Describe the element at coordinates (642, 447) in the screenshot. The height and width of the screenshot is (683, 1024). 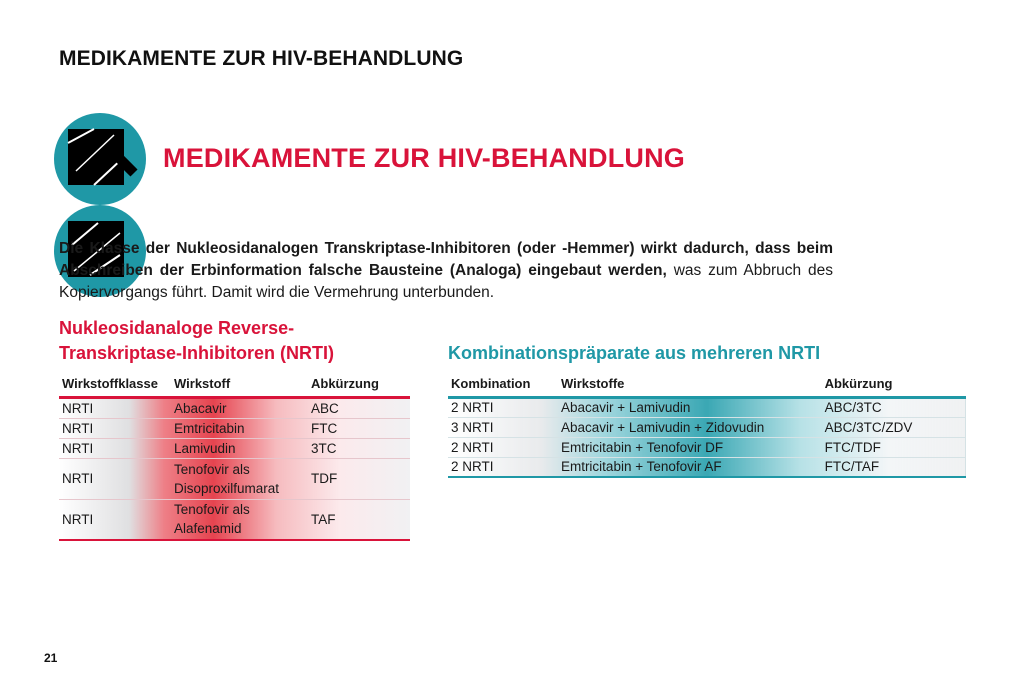
I see `table-cell: Emtricitabin + Tenofovir DF` at that location.